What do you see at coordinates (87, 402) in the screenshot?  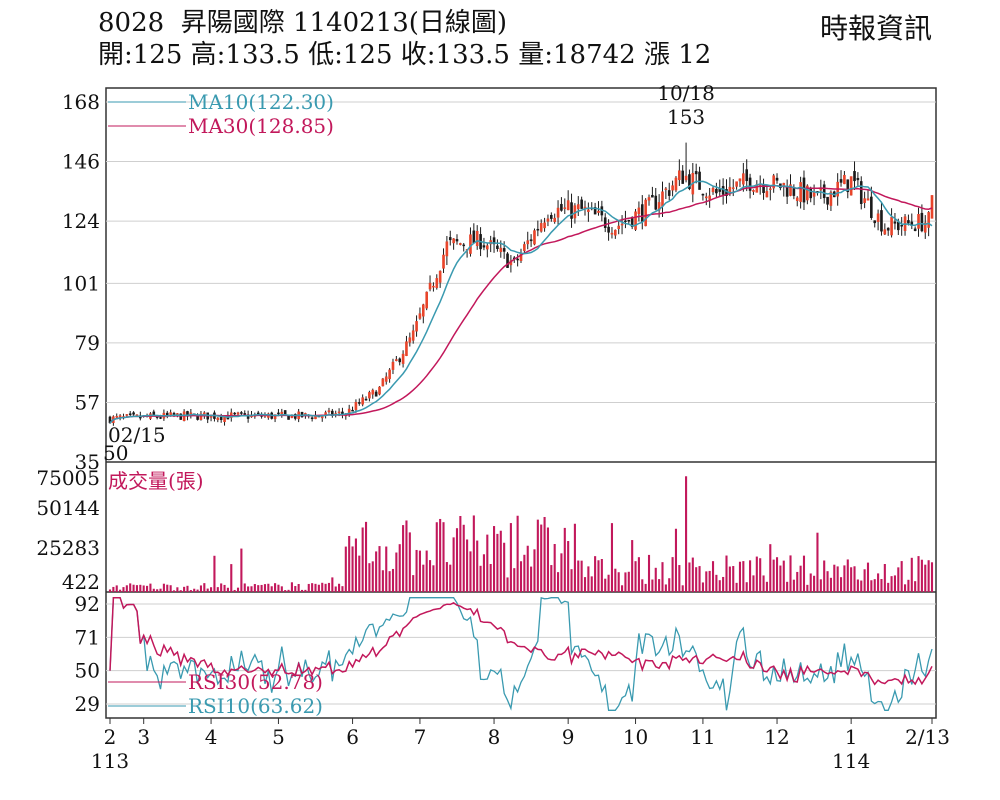 I see `price-tick-label: 57` at bounding box center [87, 402].